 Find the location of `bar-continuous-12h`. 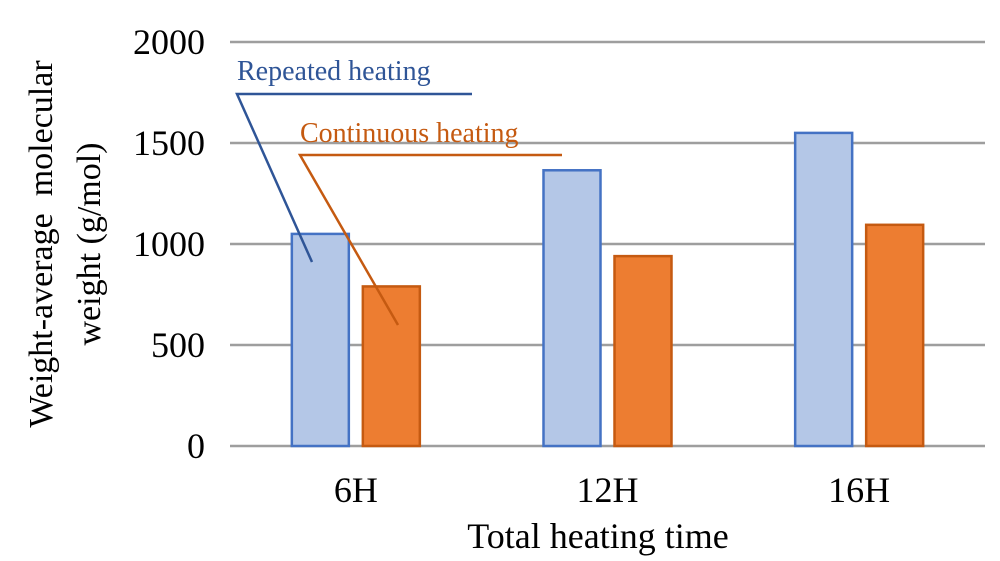

bar-continuous-12h is located at coordinates (643, 351).